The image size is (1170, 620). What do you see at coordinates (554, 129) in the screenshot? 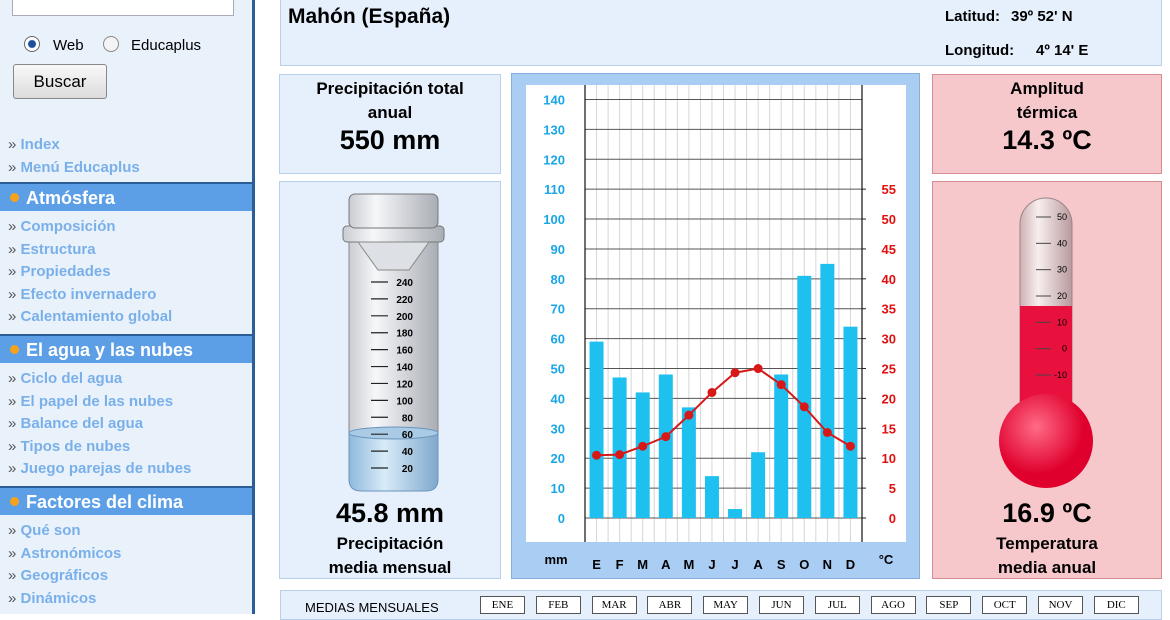
I see `y-tick-label: 130` at bounding box center [554, 129].